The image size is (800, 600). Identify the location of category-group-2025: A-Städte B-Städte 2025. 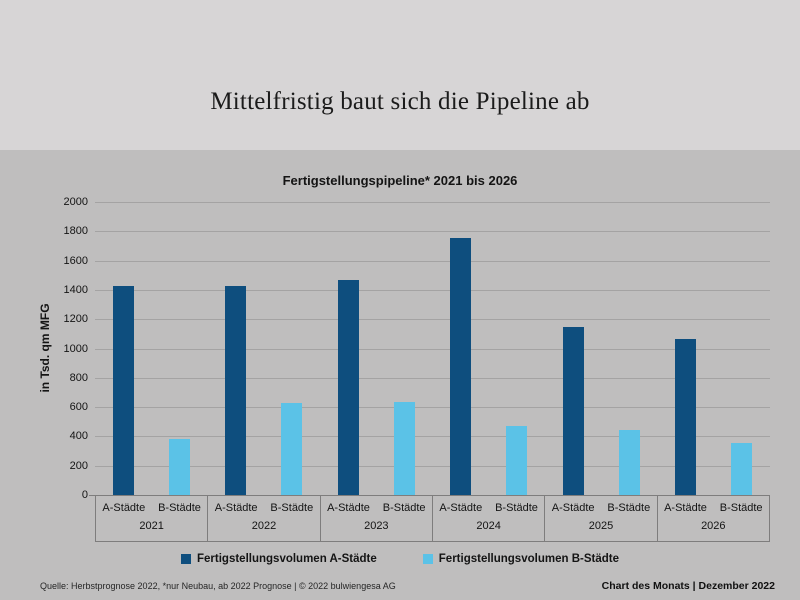
(601, 518).